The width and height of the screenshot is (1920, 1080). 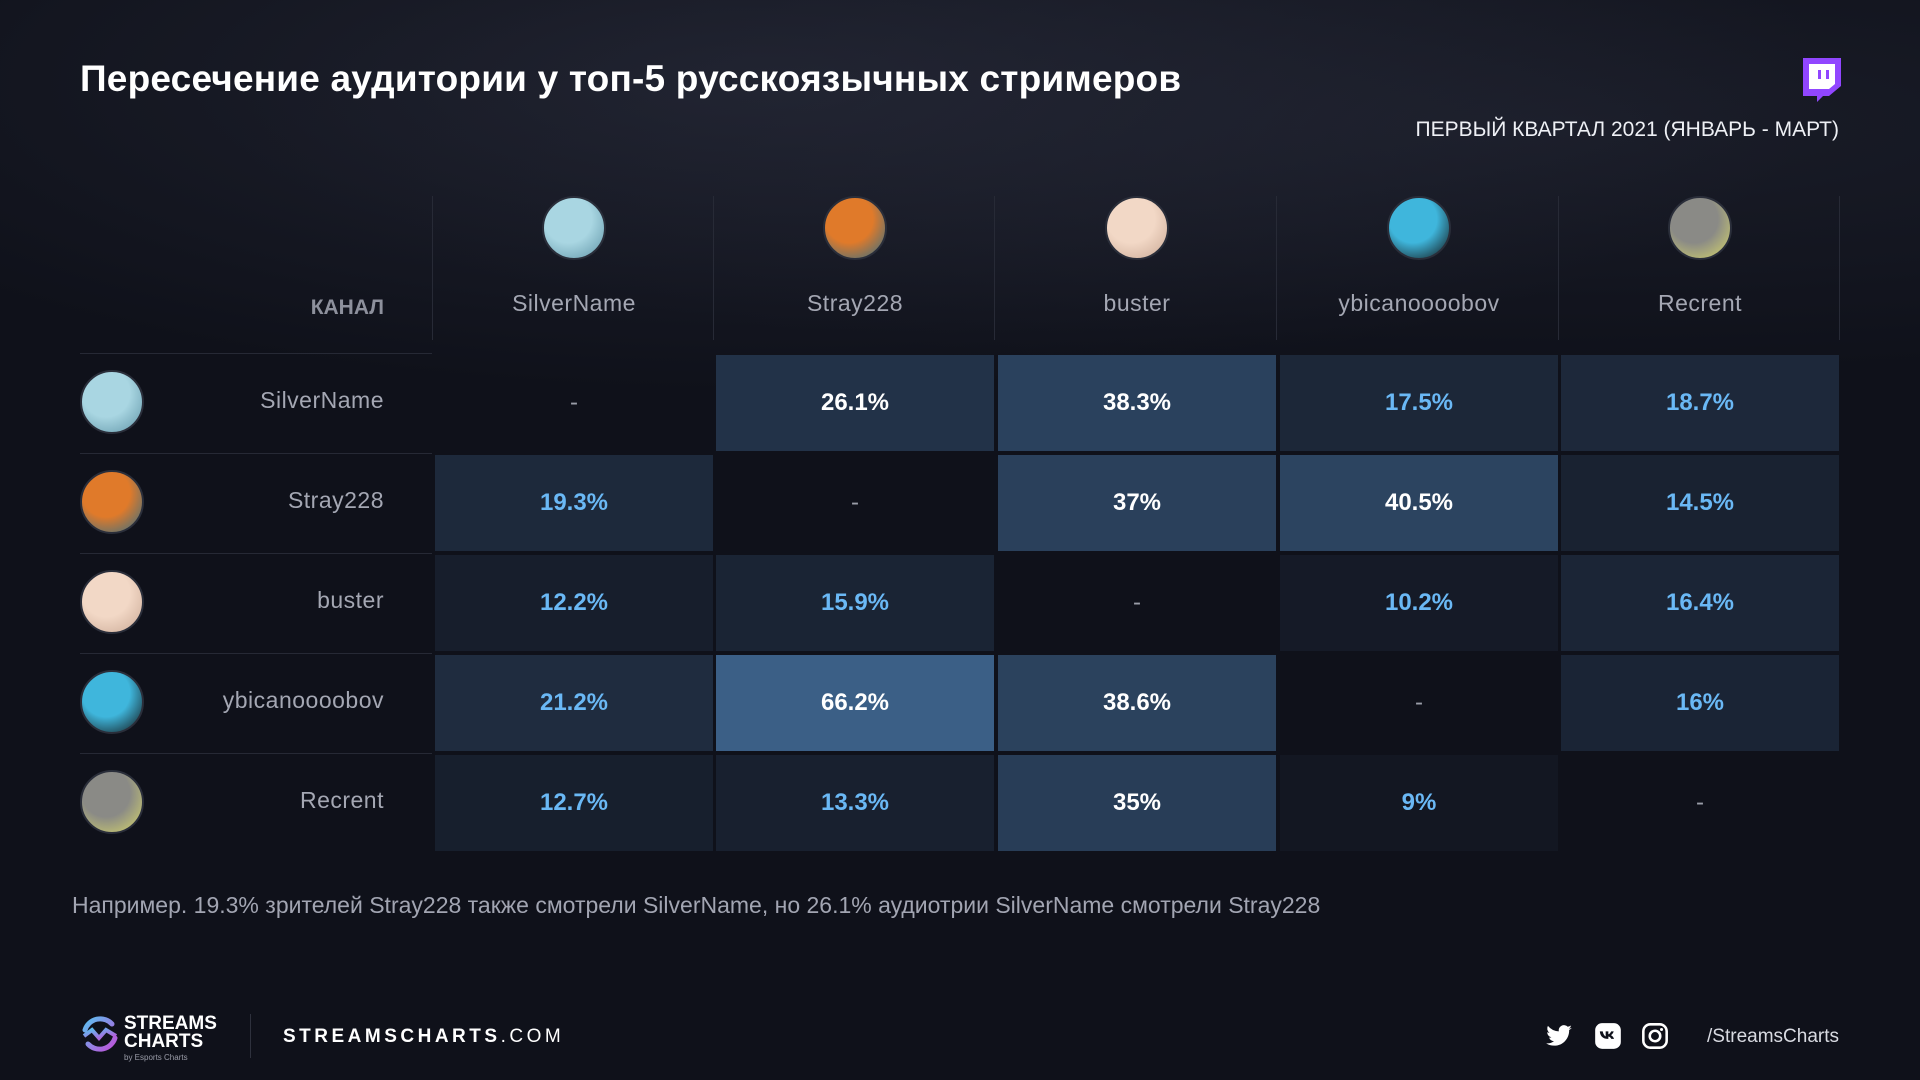 I want to click on heatmap-cell: 9%, so click(x=1419, y=803).